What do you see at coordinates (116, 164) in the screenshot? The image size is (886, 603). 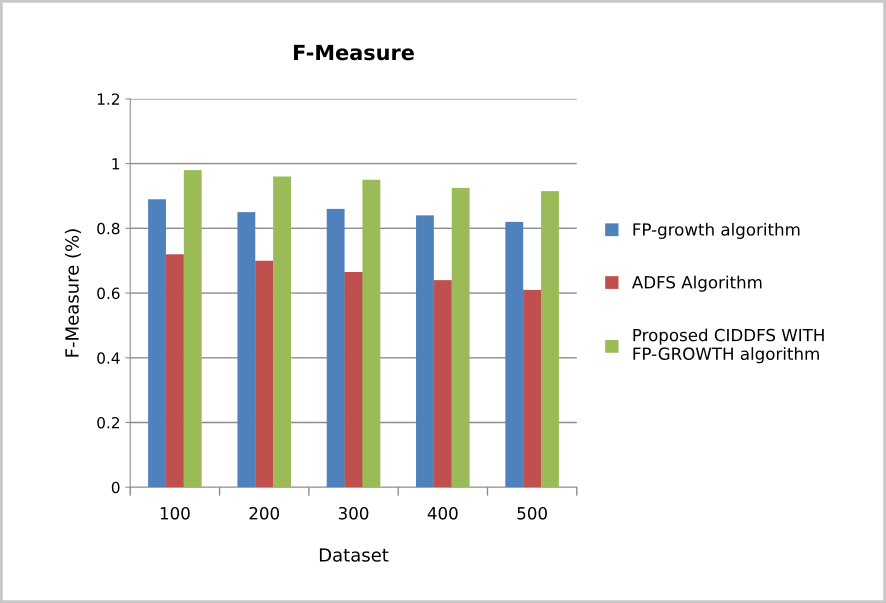 I see `y-tick-label: 1` at bounding box center [116, 164].